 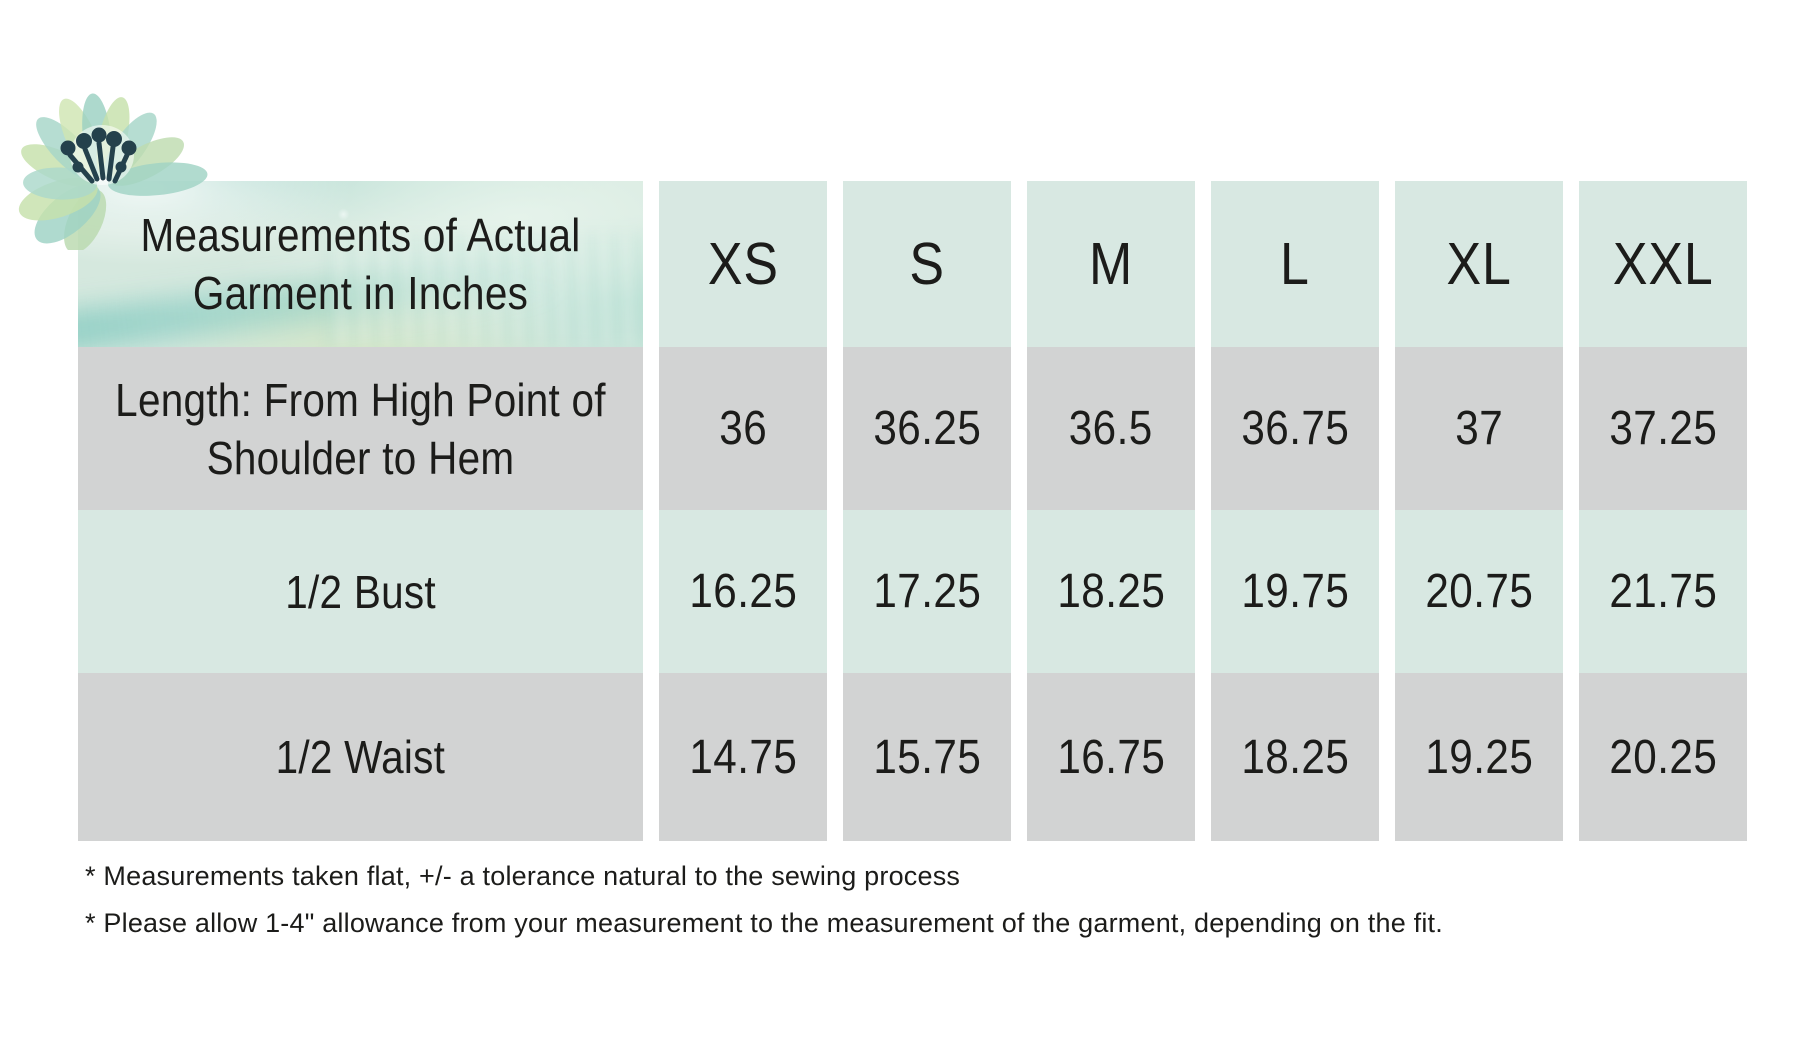 I want to click on cell-waist-xs-value: 14.75, so click(x=743, y=757).